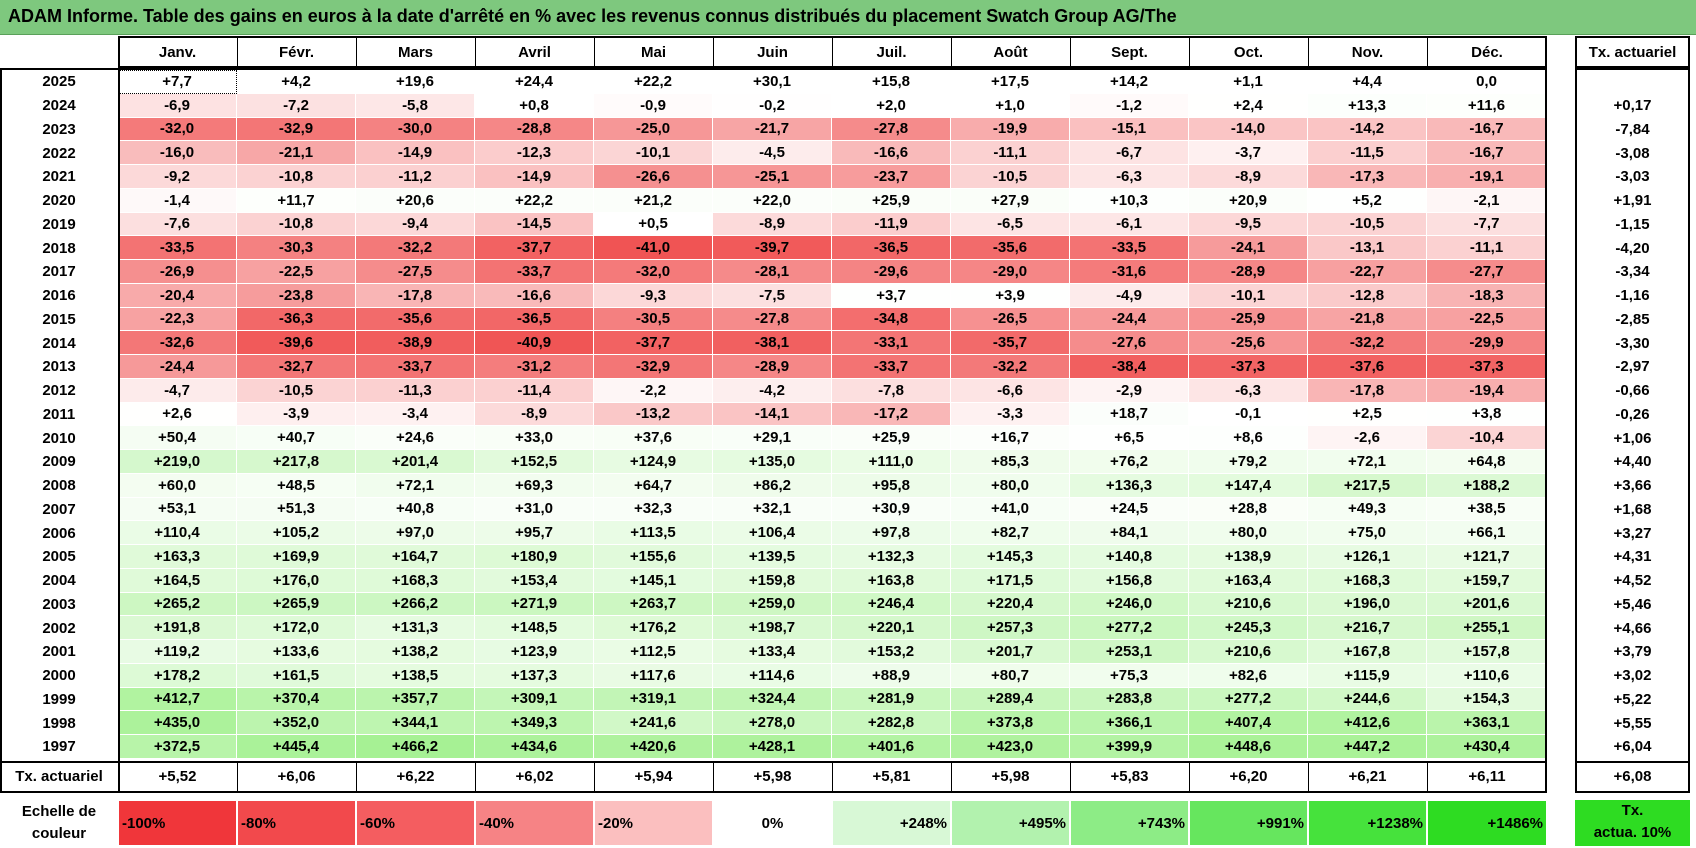  I want to click on table-cell: +7,7, so click(177, 82).